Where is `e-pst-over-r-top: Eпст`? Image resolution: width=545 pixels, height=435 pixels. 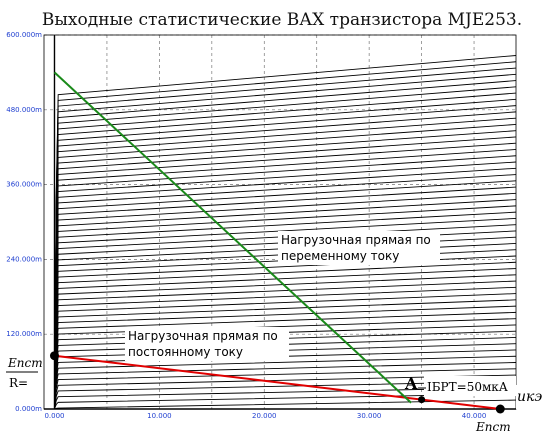
e-pst-over-r-top: Eпст is located at coordinates (25, 363).